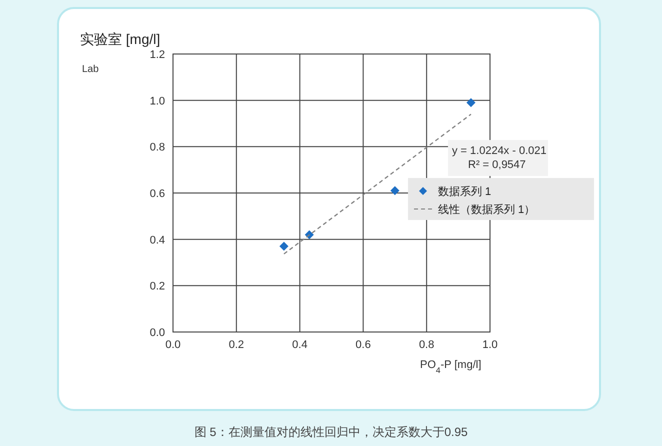 The width and height of the screenshot is (662, 446). Describe the element at coordinates (157, 240) in the screenshot. I see `y-tick-label: 0.4` at that location.